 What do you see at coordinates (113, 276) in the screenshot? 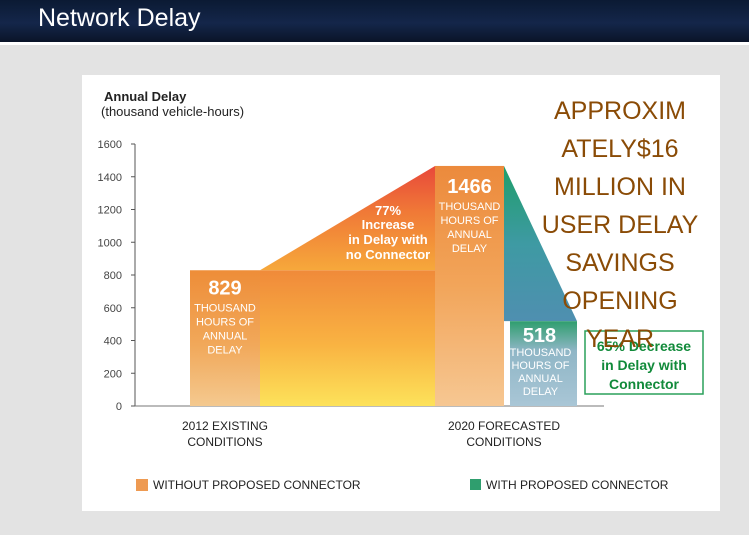
I see `y-tick-label: 800` at bounding box center [113, 276].